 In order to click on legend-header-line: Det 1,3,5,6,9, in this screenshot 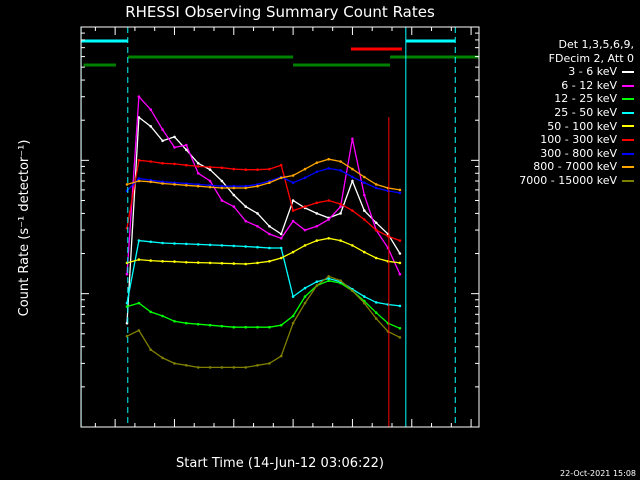, I will do `click(596, 44)`.